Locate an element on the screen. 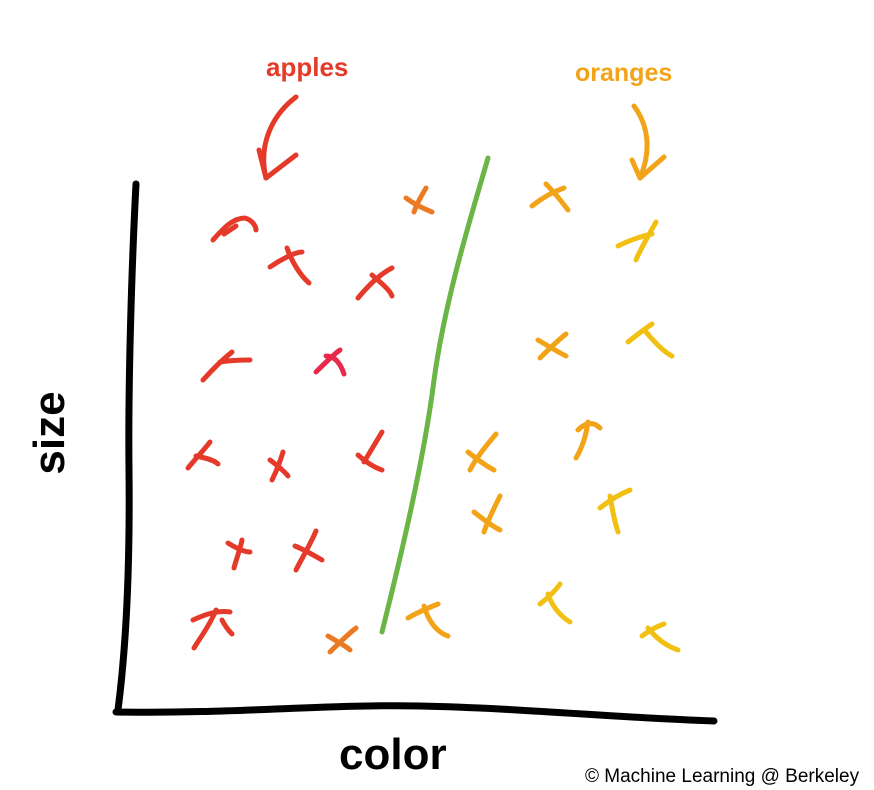 This screenshot has width=874, height=790. apples-arrow-icon is located at coordinates (277, 137).